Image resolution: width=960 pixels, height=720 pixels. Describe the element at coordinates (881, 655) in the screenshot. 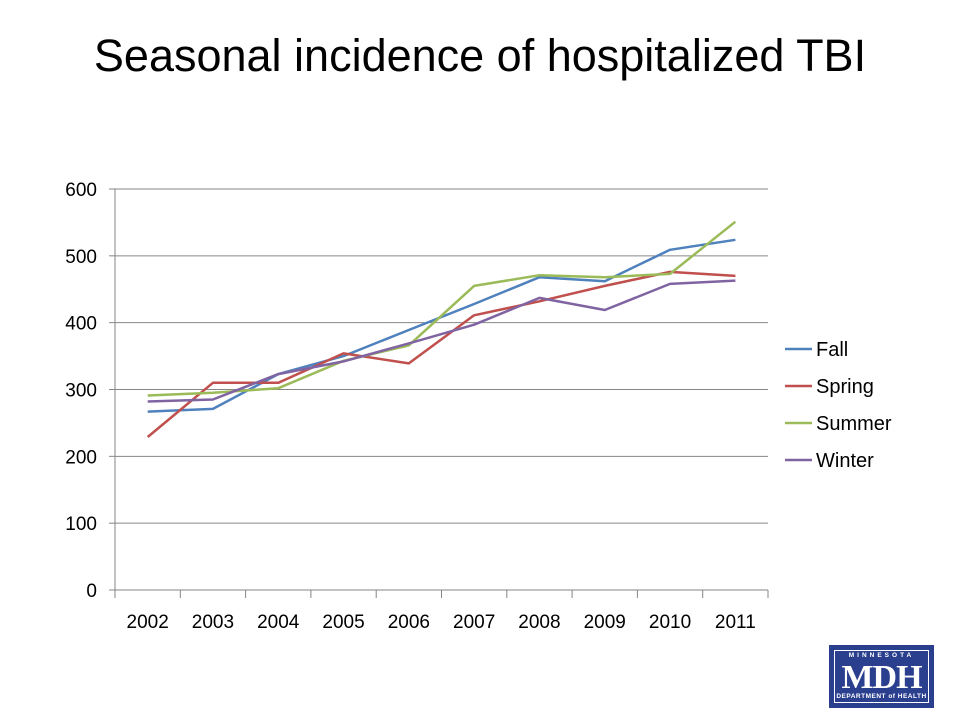

I see `logo-top-text: MINNESOTA` at that location.